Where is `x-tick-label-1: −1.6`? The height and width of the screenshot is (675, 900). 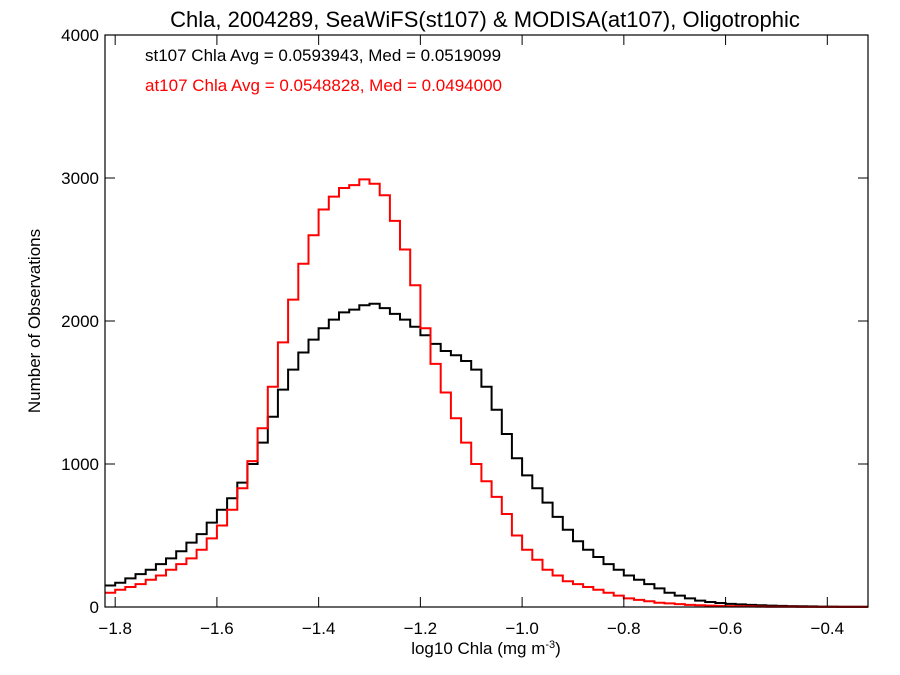 x-tick-label-1: −1.6 is located at coordinates (217, 628).